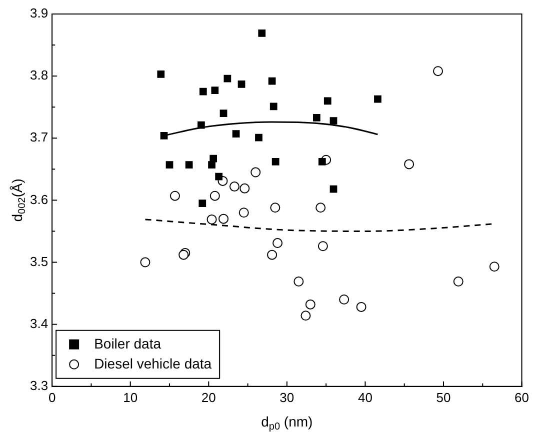 The width and height of the screenshot is (533, 440). Describe the element at coordinates (39, 385) in the screenshot. I see `y-tick-label: 3.3` at that location.